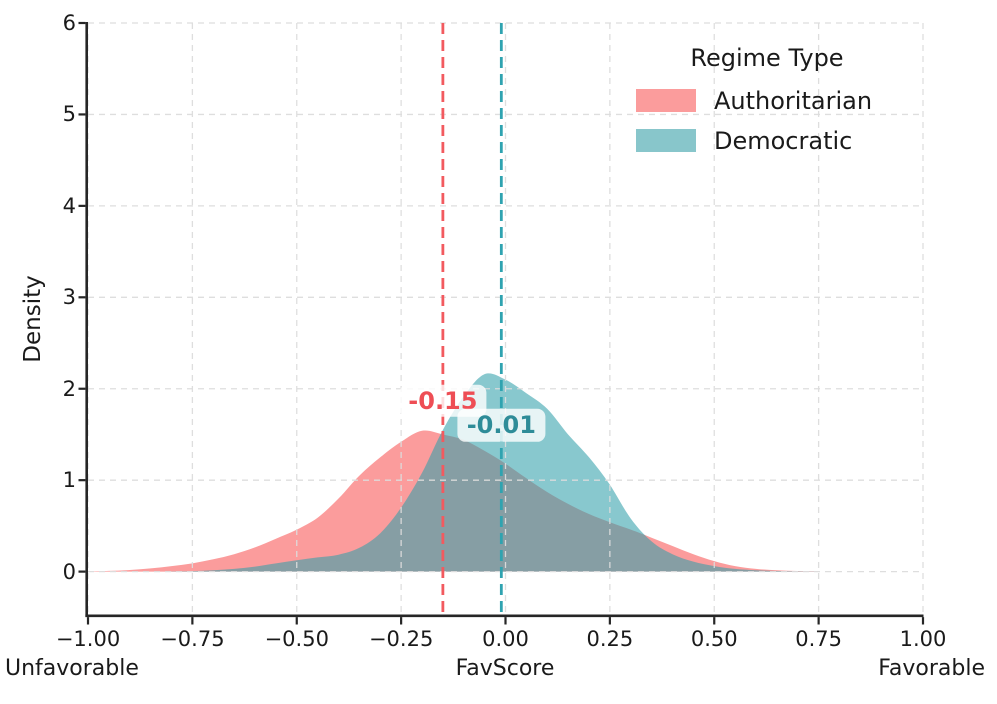  Describe the element at coordinates (923, 639) in the screenshot. I see `x-tick-label: 1.00` at that location.